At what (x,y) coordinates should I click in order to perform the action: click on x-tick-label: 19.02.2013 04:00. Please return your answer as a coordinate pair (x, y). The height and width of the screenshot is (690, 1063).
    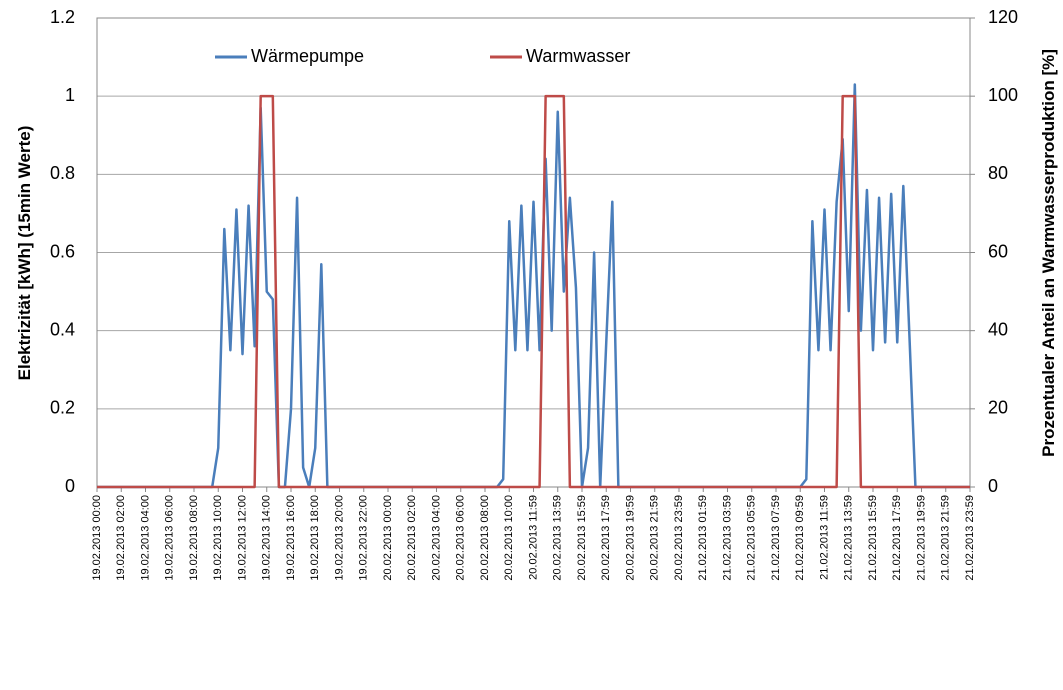
    Looking at the image, I should click on (145, 538).